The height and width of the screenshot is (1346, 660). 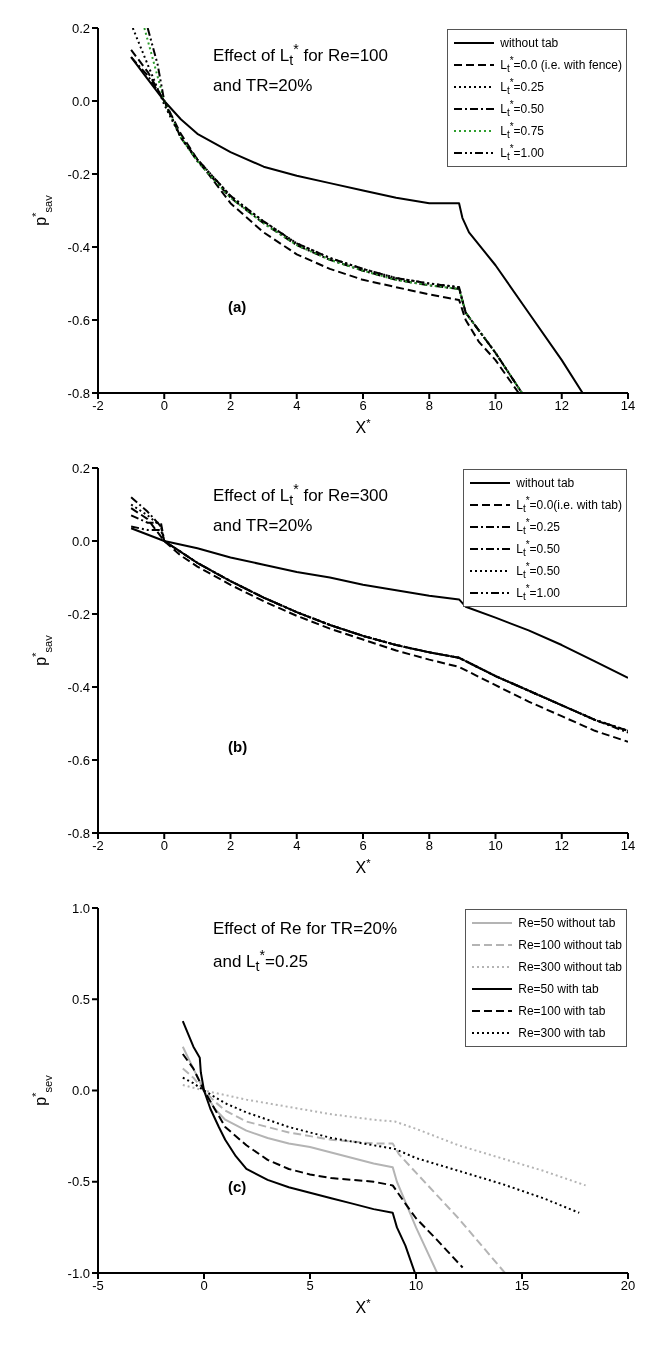 What do you see at coordinates (305, 947) in the screenshot?
I see `text: Effect of Re for TR=20% and L$_{t}$$^{*}$=0.25` at bounding box center [305, 947].